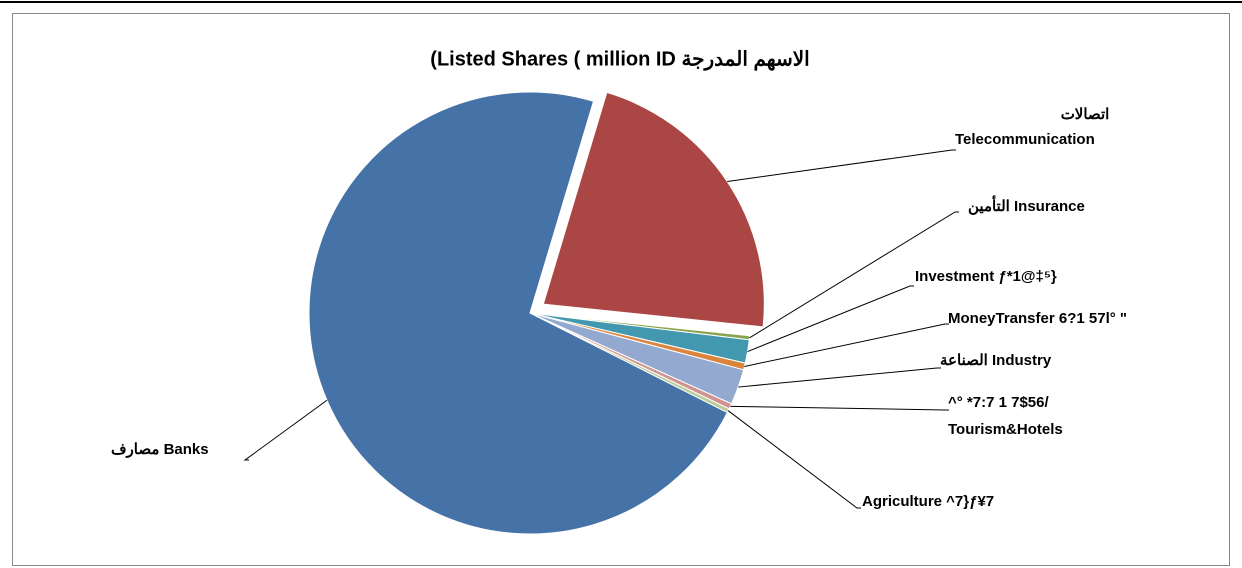 The width and height of the screenshot is (1242, 568). What do you see at coordinates (1037, 318) in the screenshot?
I see `slice-label: MoneyTransfer 6?1 57l° "` at bounding box center [1037, 318].